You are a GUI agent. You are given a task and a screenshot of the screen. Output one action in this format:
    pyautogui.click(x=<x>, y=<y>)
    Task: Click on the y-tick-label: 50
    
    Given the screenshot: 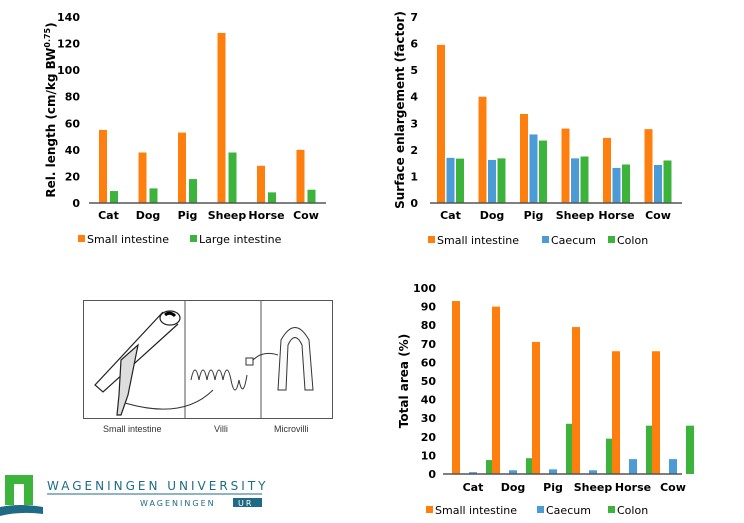 What is the action you would take?
    pyautogui.click(x=429, y=381)
    